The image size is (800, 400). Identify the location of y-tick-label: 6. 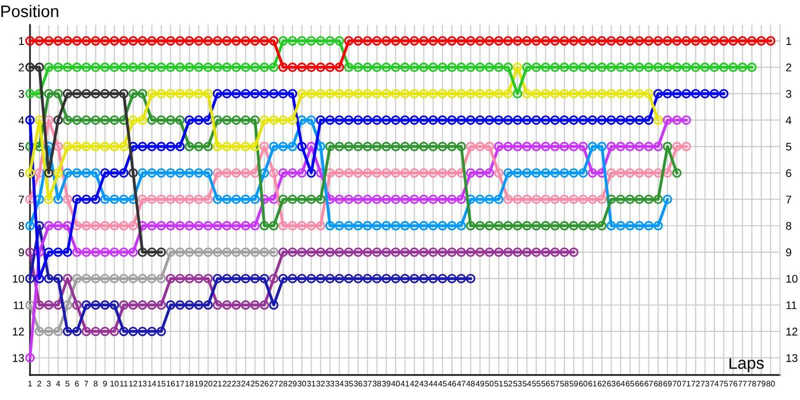
(21, 173).